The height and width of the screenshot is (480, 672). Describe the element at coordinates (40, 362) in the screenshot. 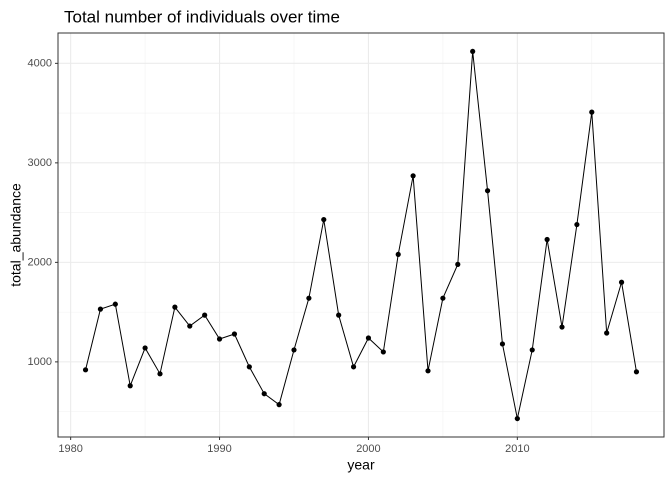

I see `y-tick-label: 1000` at that location.